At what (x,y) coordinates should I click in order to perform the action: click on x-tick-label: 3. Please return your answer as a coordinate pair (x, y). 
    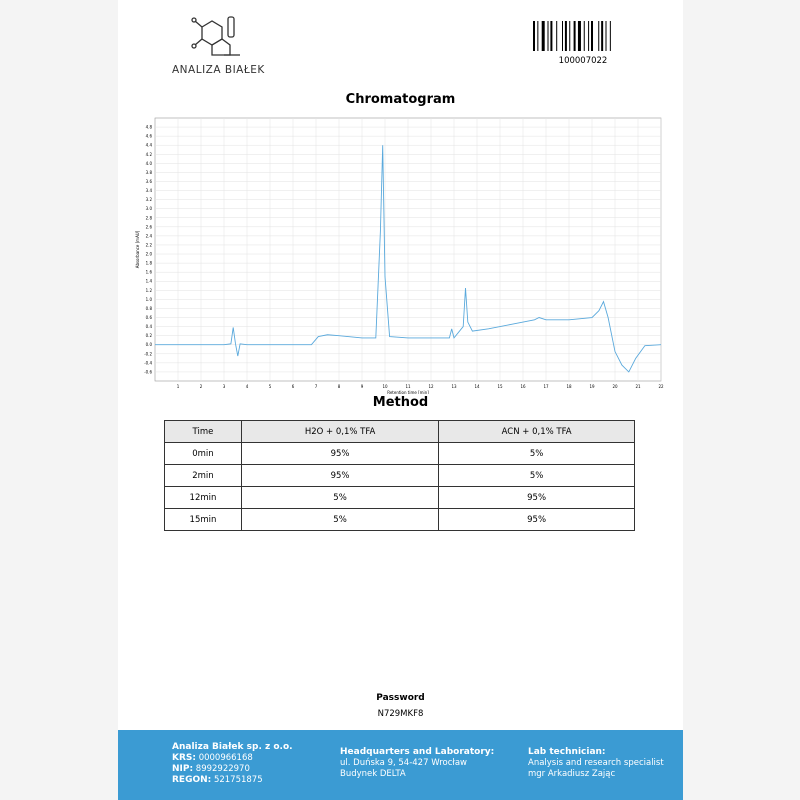
    Looking at the image, I should click on (224, 386).